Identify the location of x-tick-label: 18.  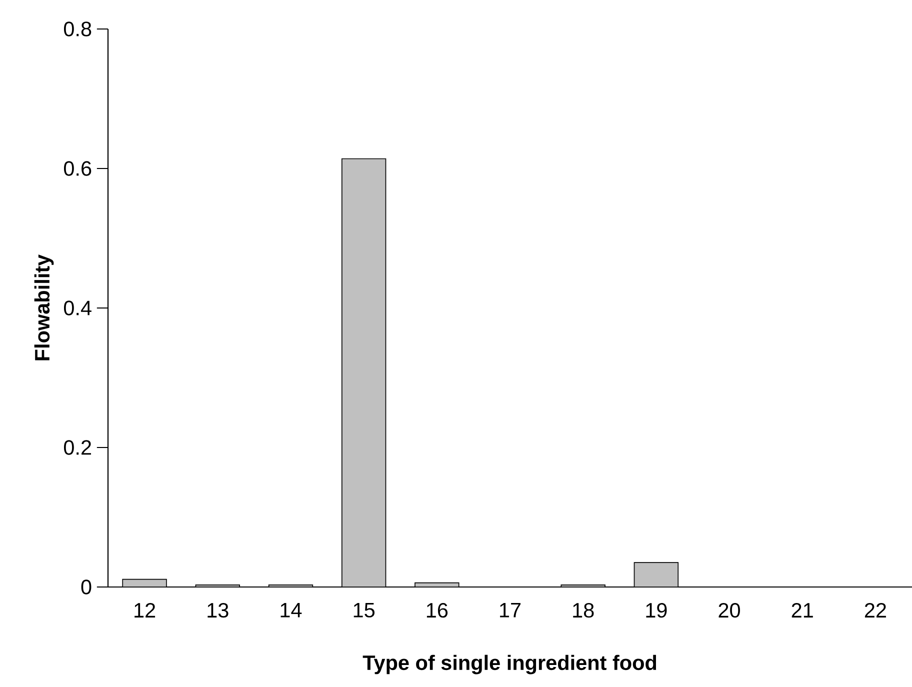
(583, 610).